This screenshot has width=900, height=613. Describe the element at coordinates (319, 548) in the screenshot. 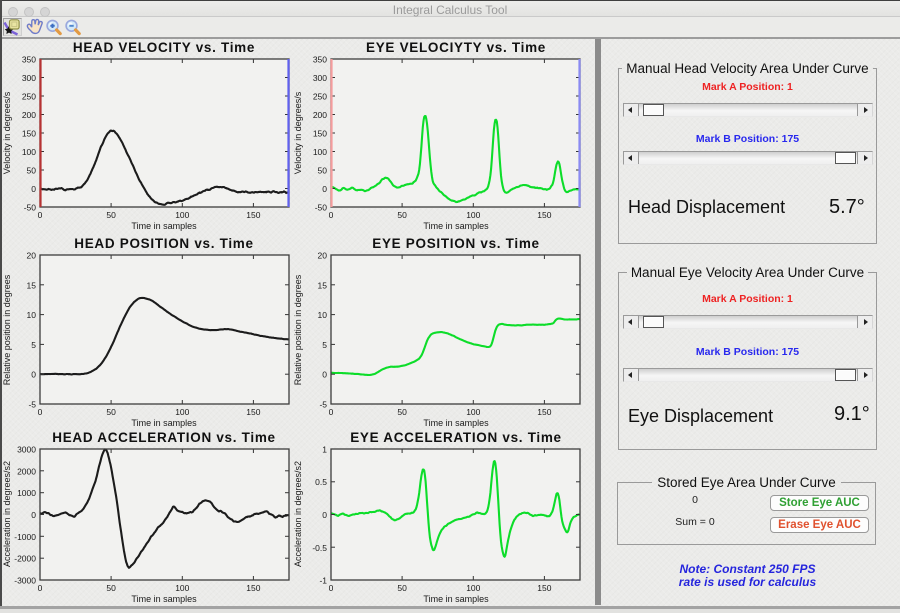

I see `svg-text: -0.5` at that location.